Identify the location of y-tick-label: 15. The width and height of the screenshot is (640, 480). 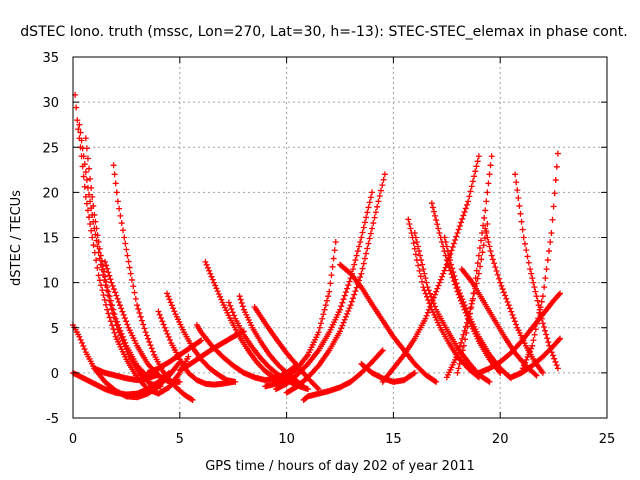
(50, 239).